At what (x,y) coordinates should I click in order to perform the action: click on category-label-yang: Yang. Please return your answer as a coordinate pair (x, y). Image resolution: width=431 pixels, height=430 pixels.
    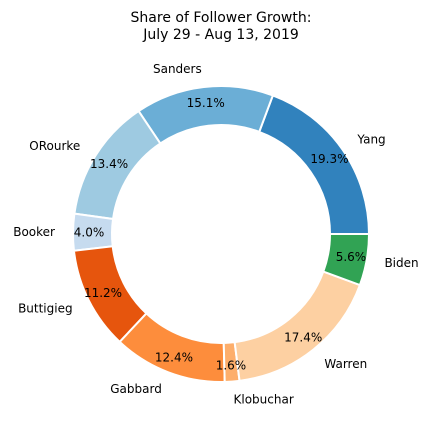
    Looking at the image, I should click on (370, 139).